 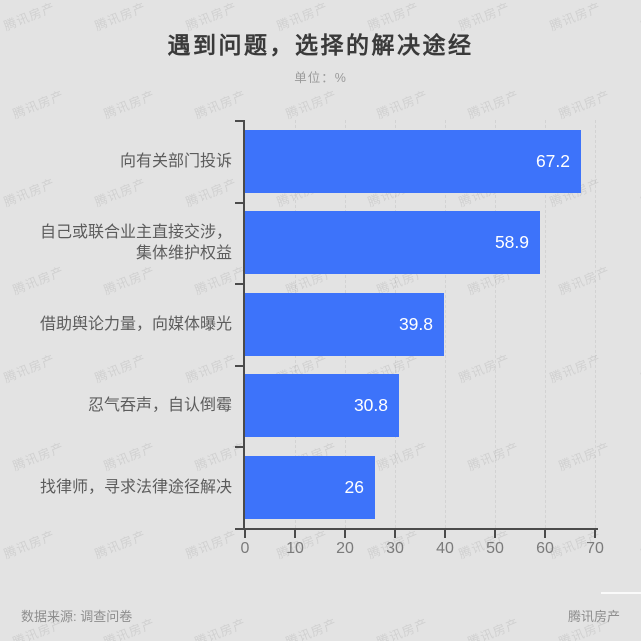 I want to click on bar-row: 借助舆论力量，向媒体曝光 39.8, so click(x=320, y=324).